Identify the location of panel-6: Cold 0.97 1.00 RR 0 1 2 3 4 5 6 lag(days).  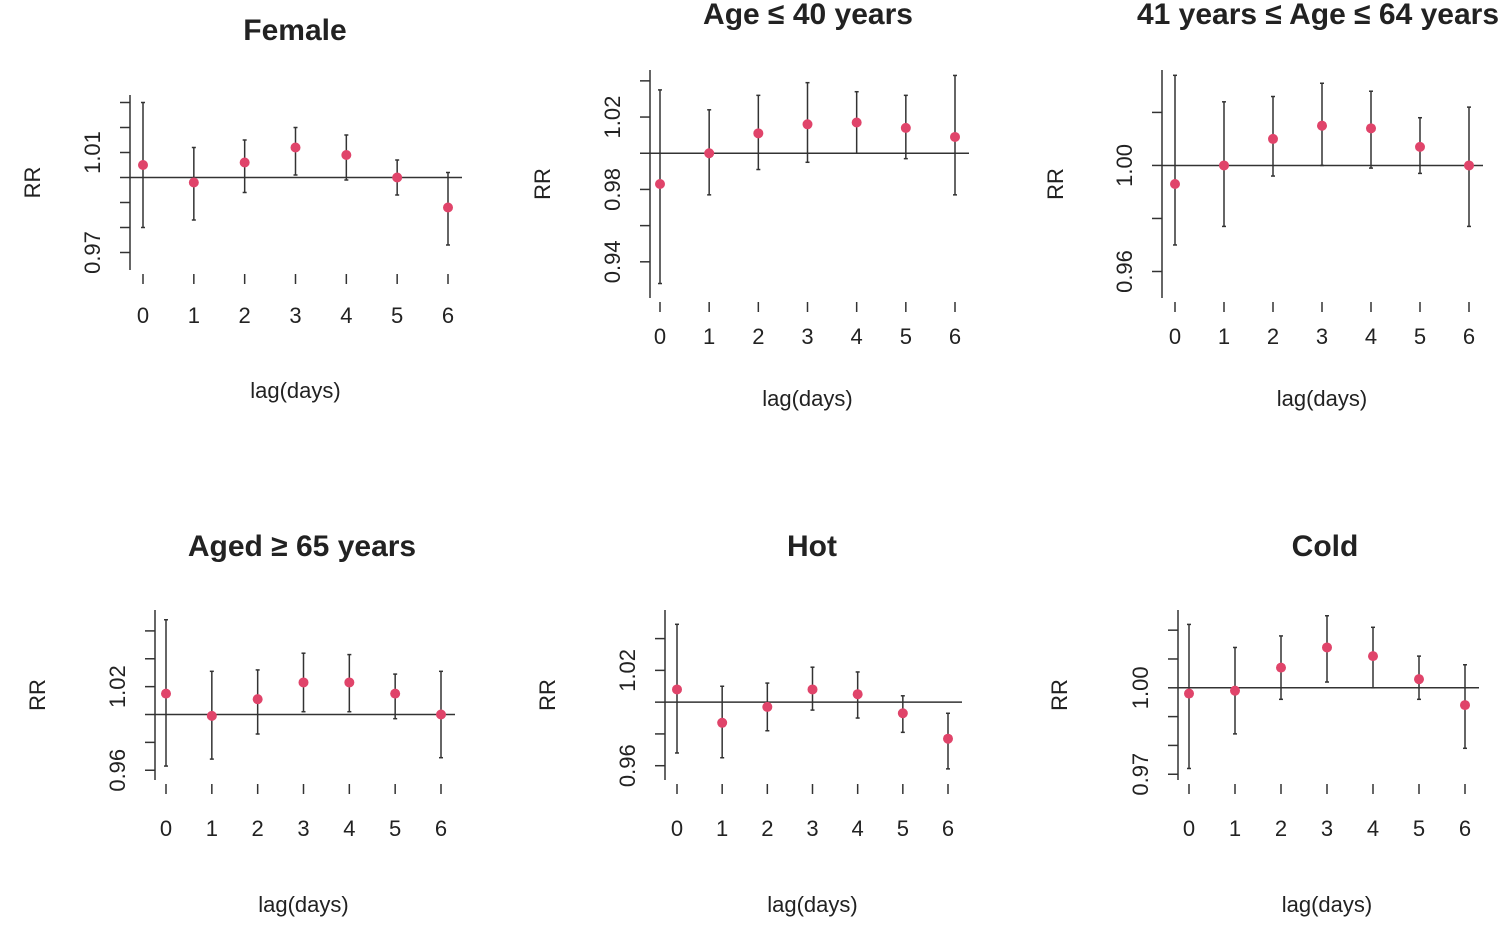
(1263, 723).